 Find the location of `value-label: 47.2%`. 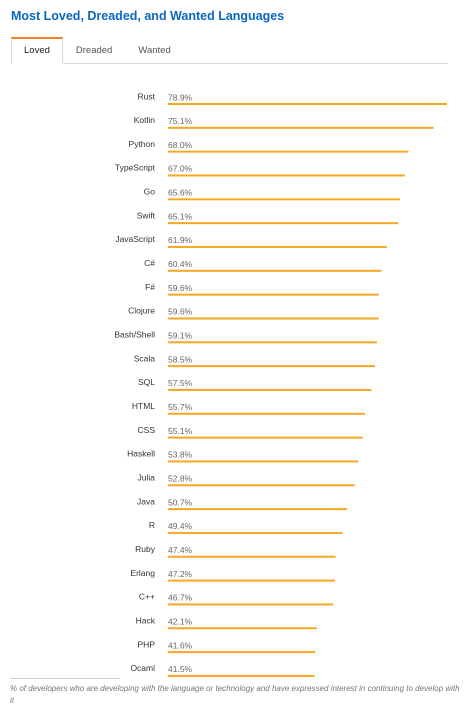

value-label: 47.2% is located at coordinates (180, 574).